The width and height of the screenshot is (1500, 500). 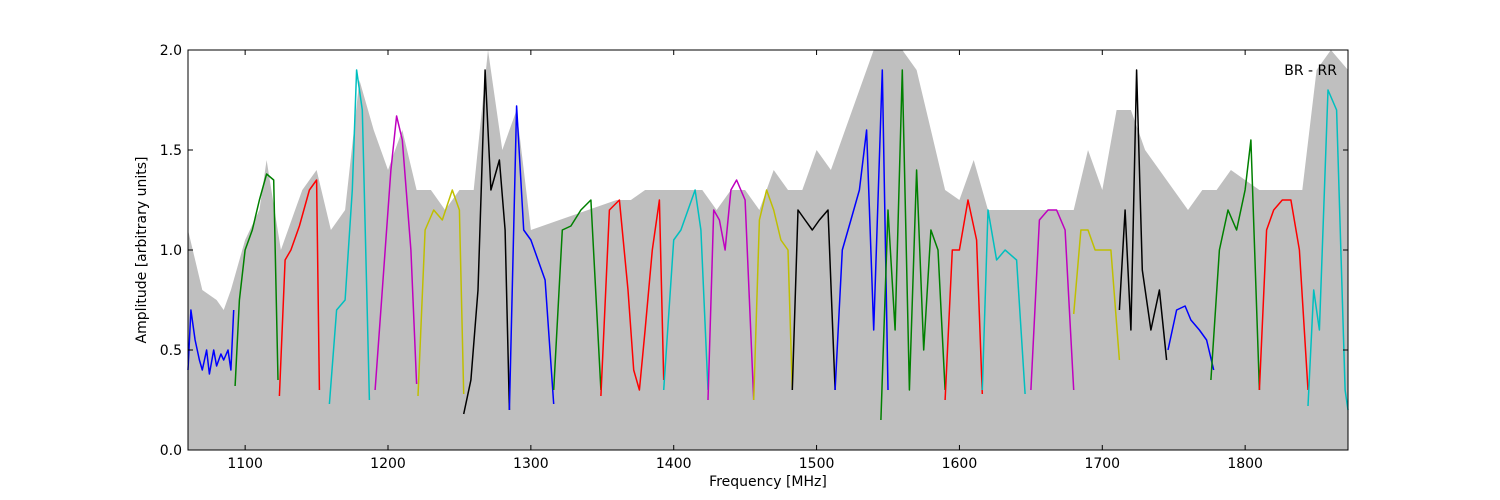 I want to click on y-axis-label: Amplitude [arbitrary units], so click(x=142, y=250).